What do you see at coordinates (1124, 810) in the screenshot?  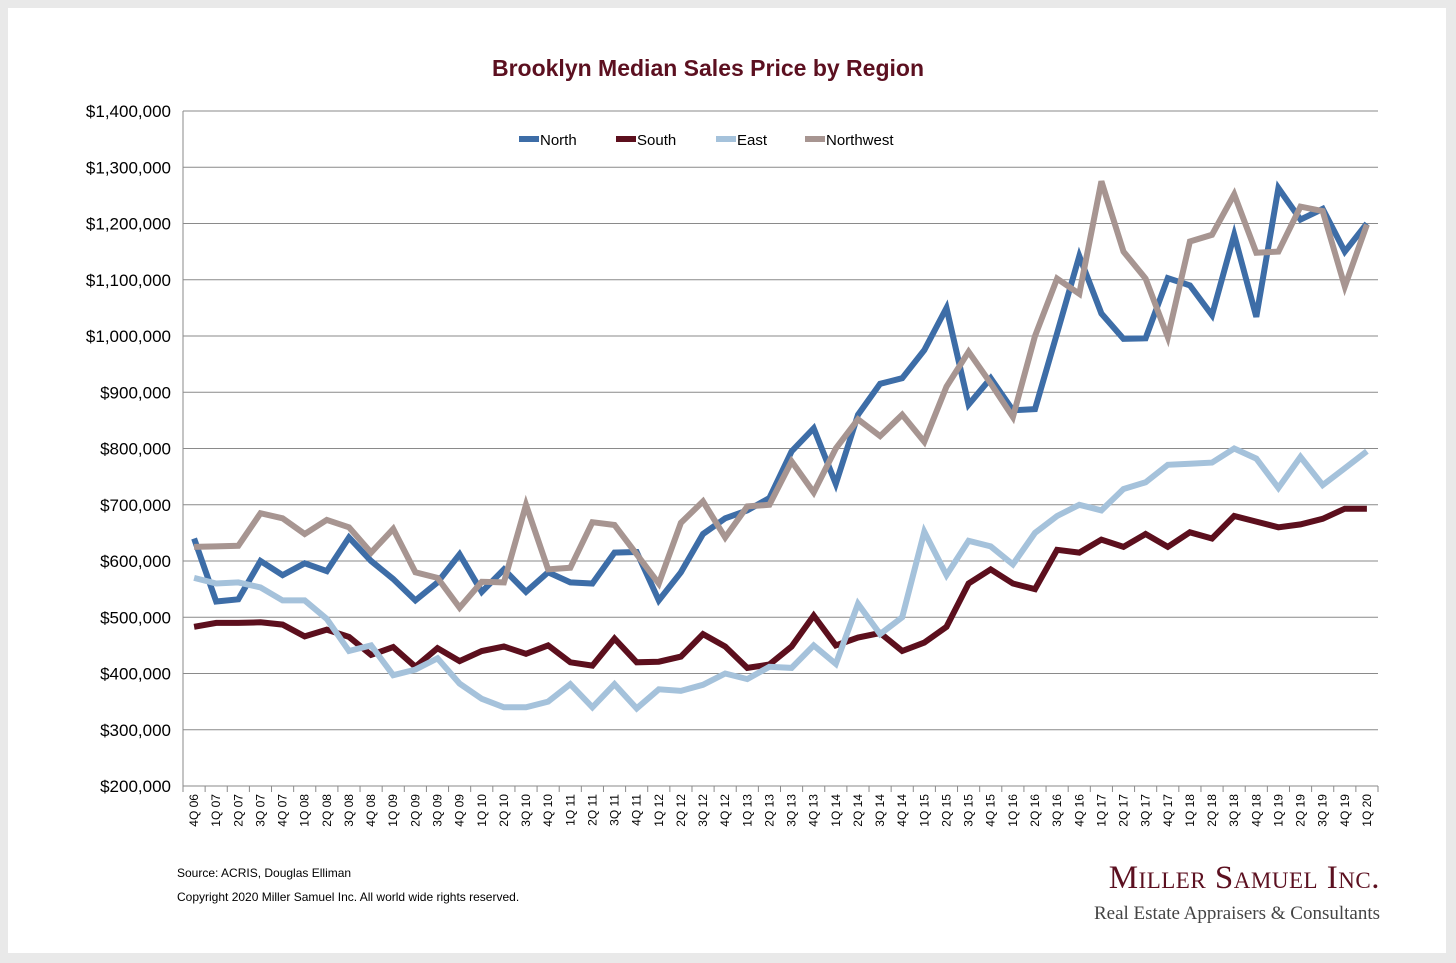 I see `x-tick-label: 2Q 17` at bounding box center [1124, 810].